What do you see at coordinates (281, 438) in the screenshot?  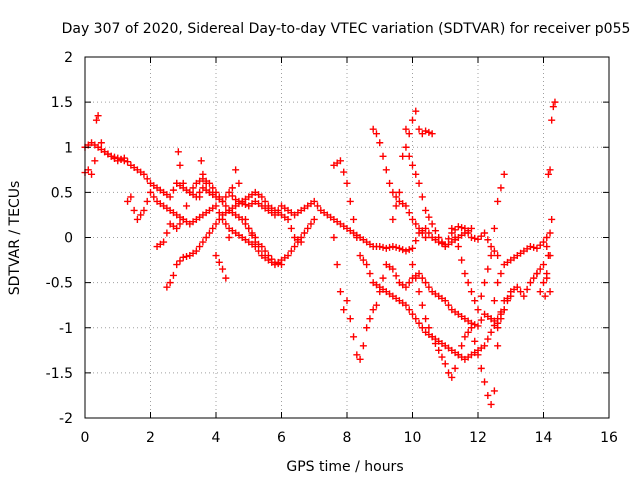 I see `x-tick-label: 6` at bounding box center [281, 438].